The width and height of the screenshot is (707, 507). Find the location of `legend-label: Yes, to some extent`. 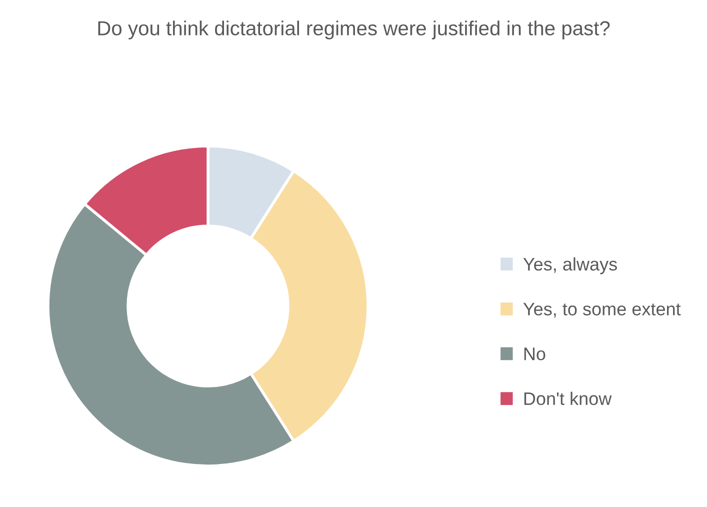

legend-label: Yes, to some extent is located at coordinates (602, 310).